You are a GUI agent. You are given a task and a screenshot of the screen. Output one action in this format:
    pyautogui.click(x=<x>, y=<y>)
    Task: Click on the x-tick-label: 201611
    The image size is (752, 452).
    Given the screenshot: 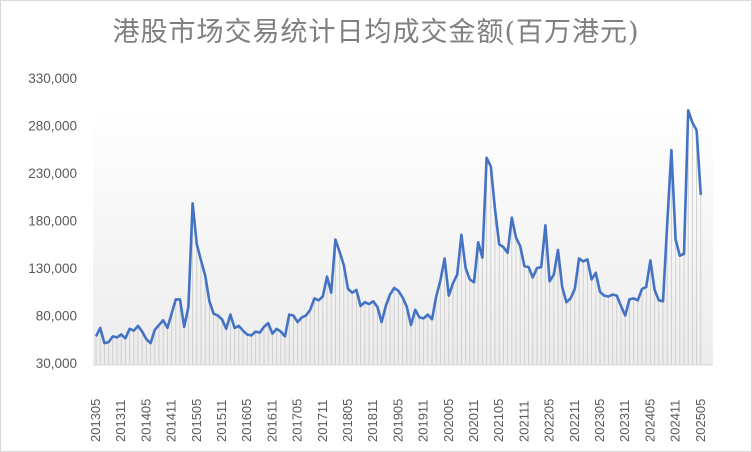 What is the action you would take?
    pyautogui.click(x=271, y=421)
    